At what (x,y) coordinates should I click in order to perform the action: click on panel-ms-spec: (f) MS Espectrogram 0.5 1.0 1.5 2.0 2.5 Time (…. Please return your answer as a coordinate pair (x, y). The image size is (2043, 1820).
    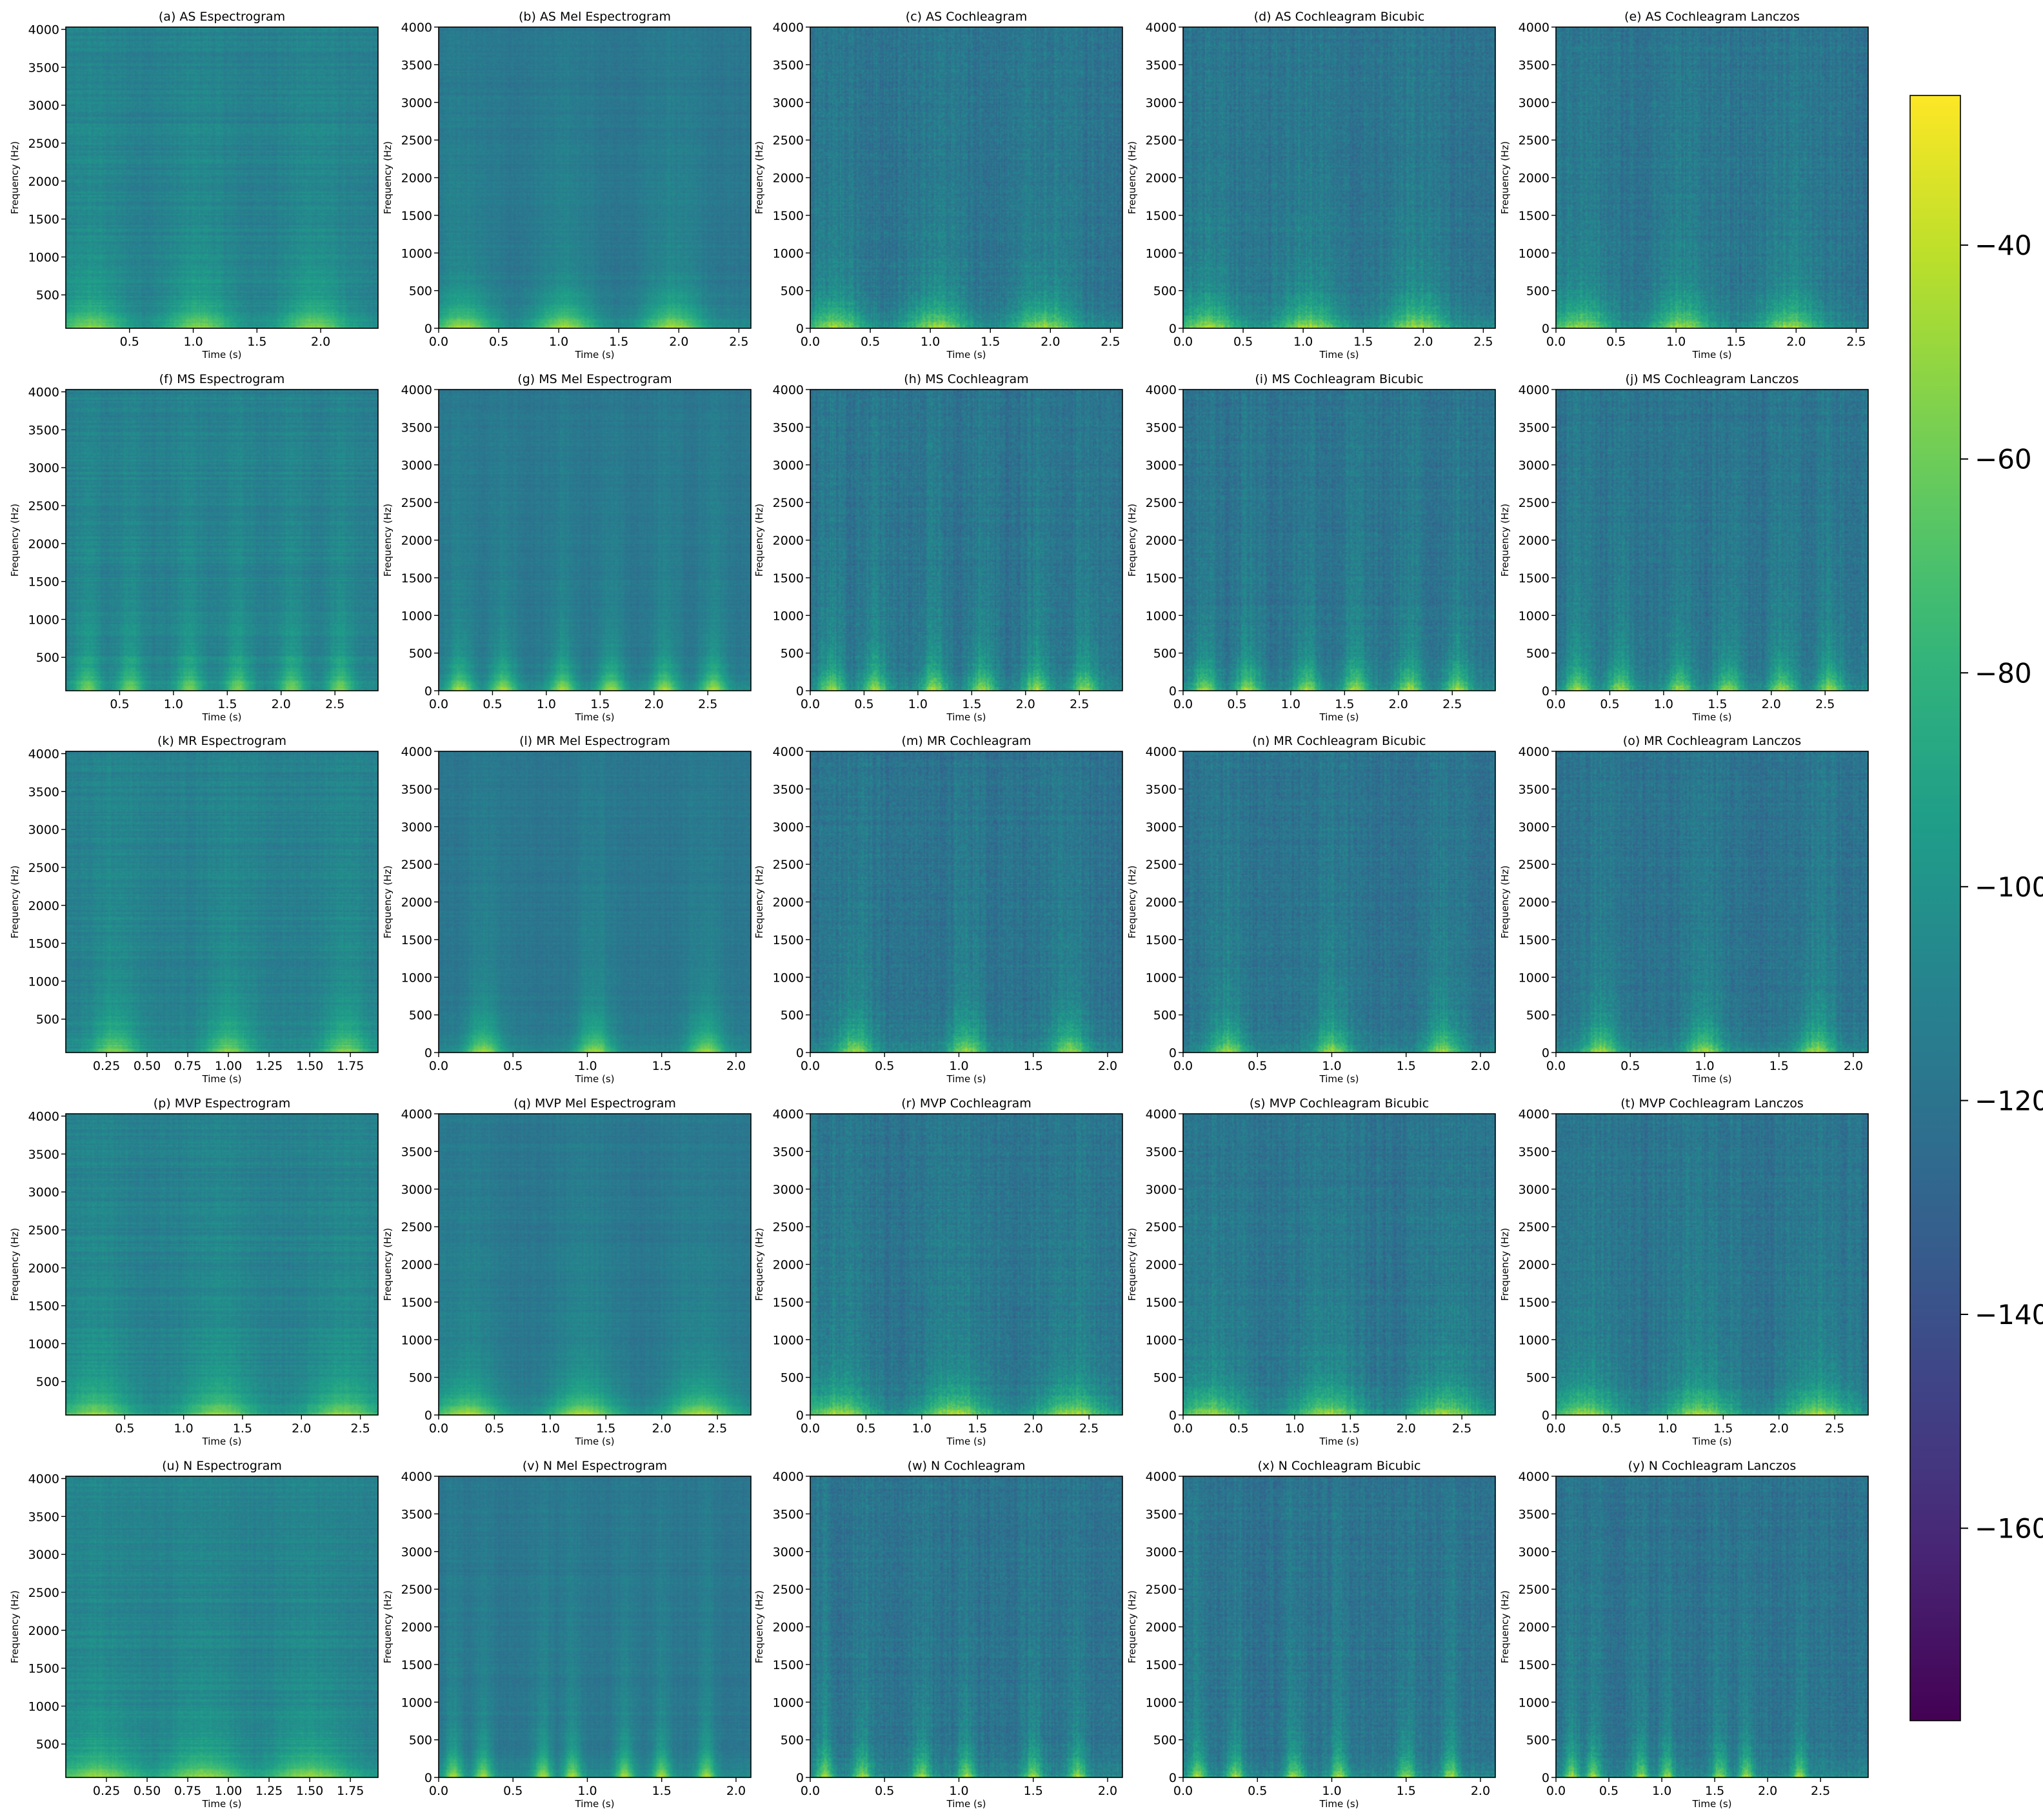
    Looking at the image, I should click on (194, 548).